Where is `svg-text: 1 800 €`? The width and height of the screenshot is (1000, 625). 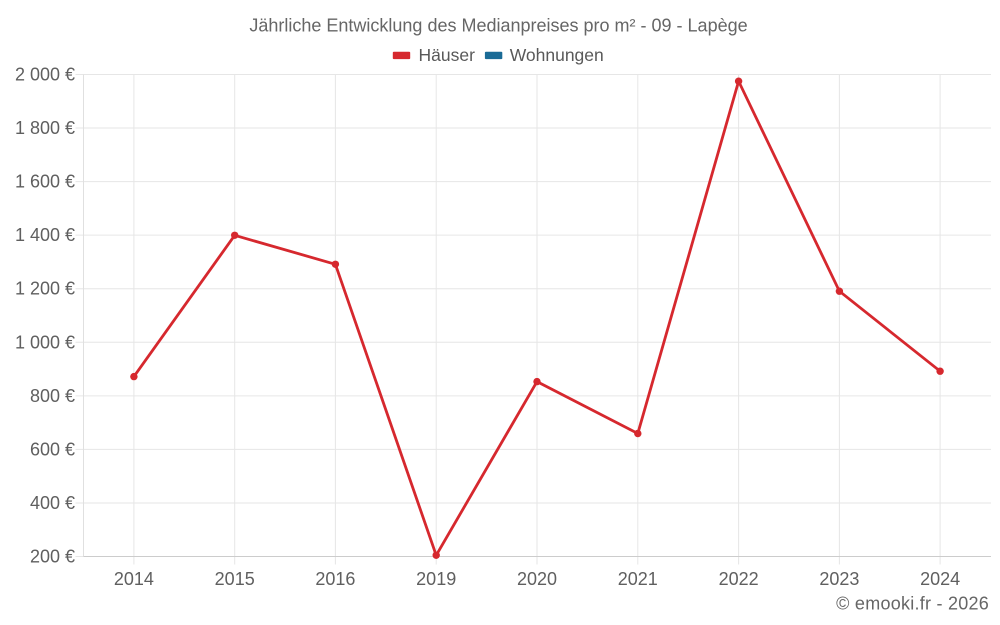 svg-text: 1 800 € is located at coordinates (45, 128).